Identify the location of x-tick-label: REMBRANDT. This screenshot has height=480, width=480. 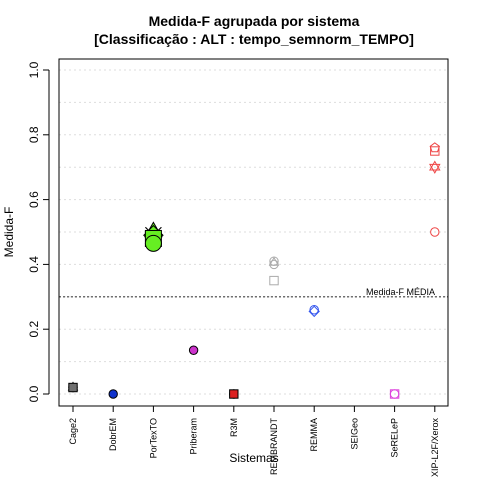
(274, 447).